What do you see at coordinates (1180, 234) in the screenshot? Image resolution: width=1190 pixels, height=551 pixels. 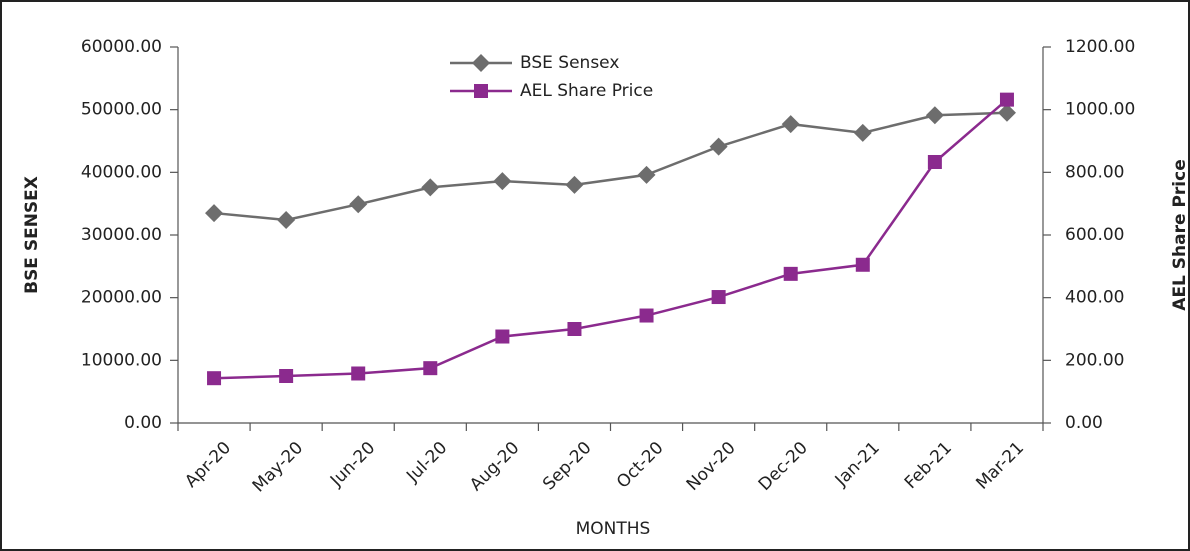 I see `y2-axis-label: AEL Share Price` at bounding box center [1180, 234].